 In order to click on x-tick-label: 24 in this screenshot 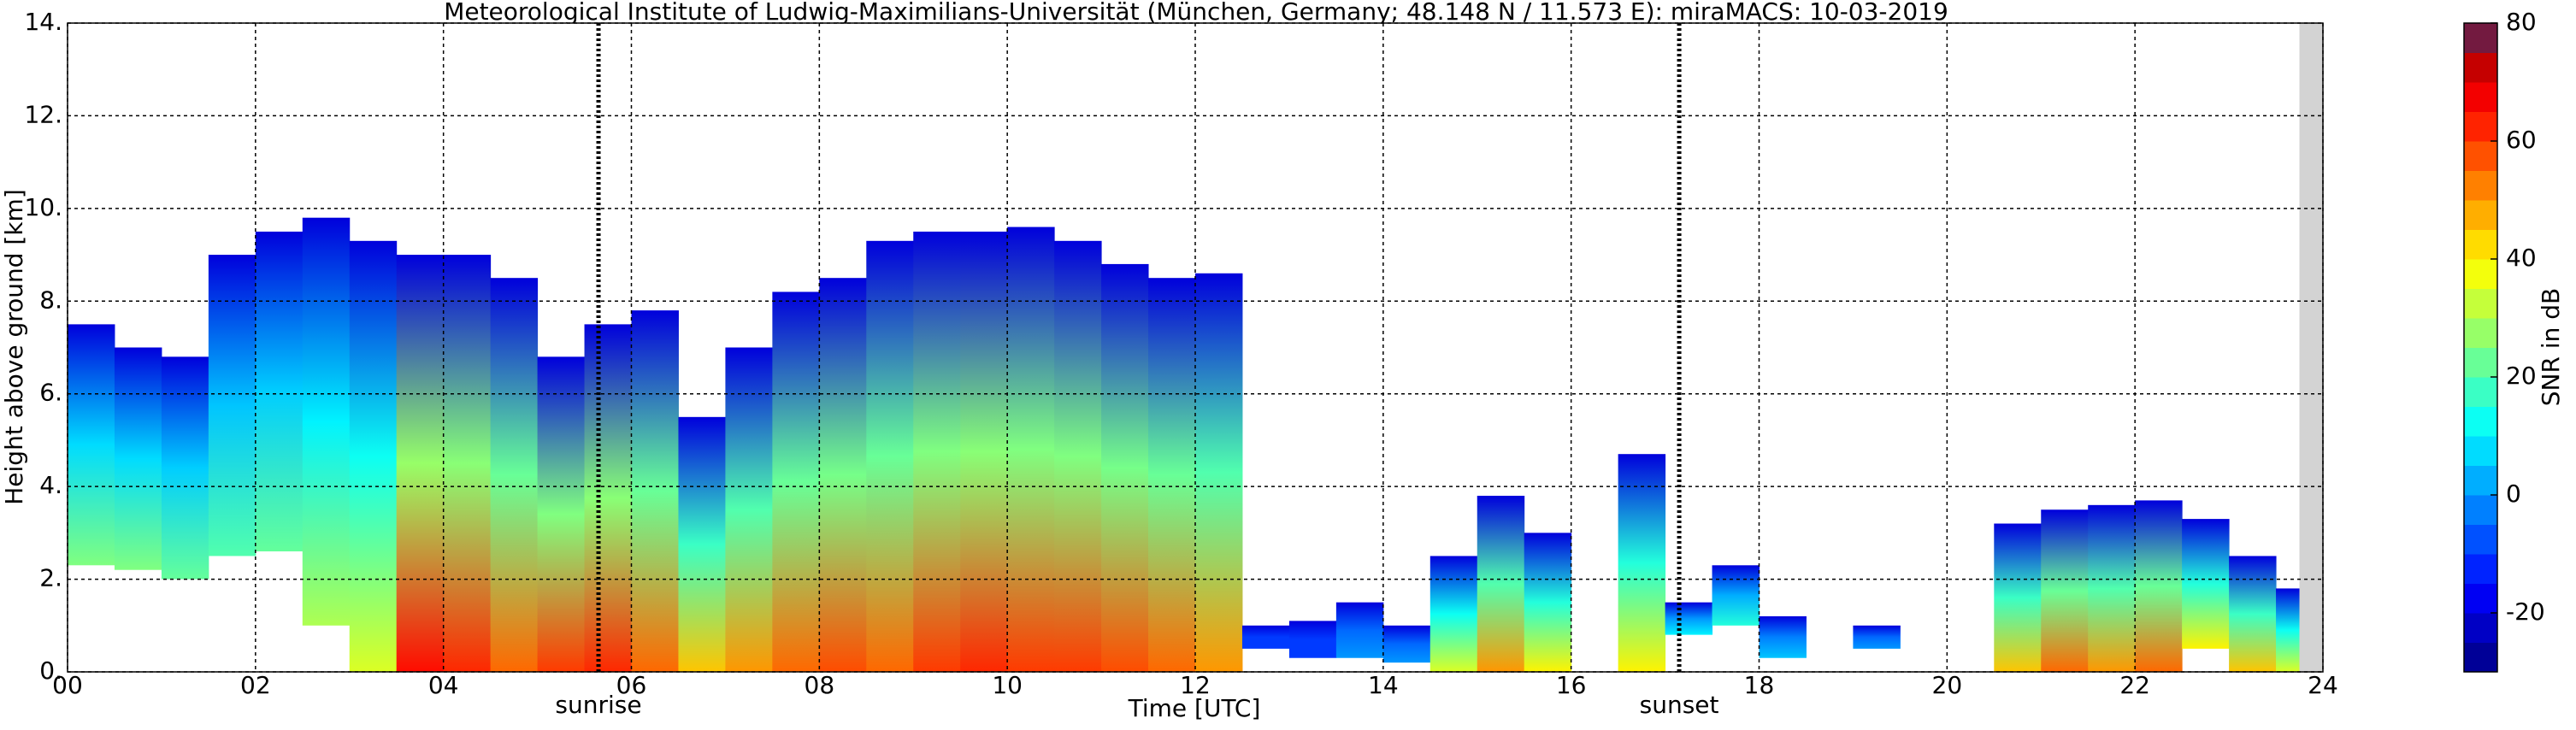, I will do `click(2323, 685)`.